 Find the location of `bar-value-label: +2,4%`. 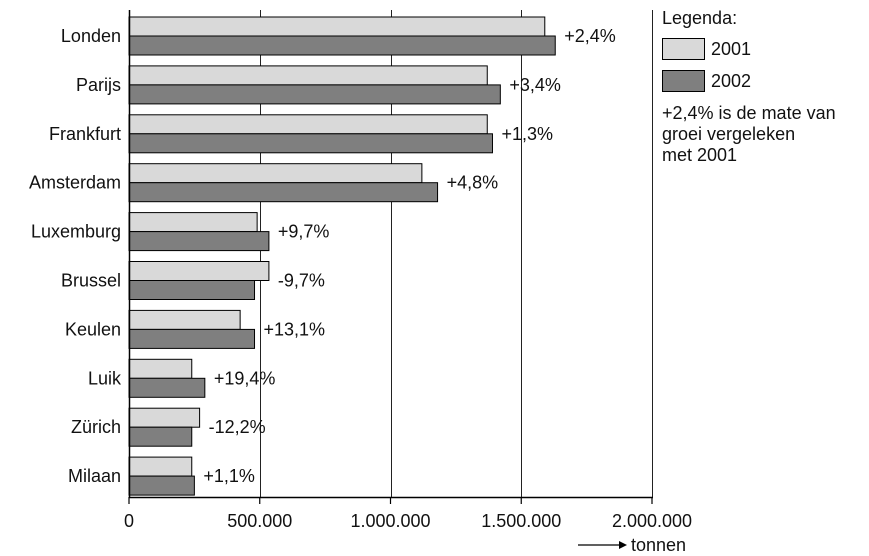

bar-value-label: +2,4% is located at coordinates (590, 36).